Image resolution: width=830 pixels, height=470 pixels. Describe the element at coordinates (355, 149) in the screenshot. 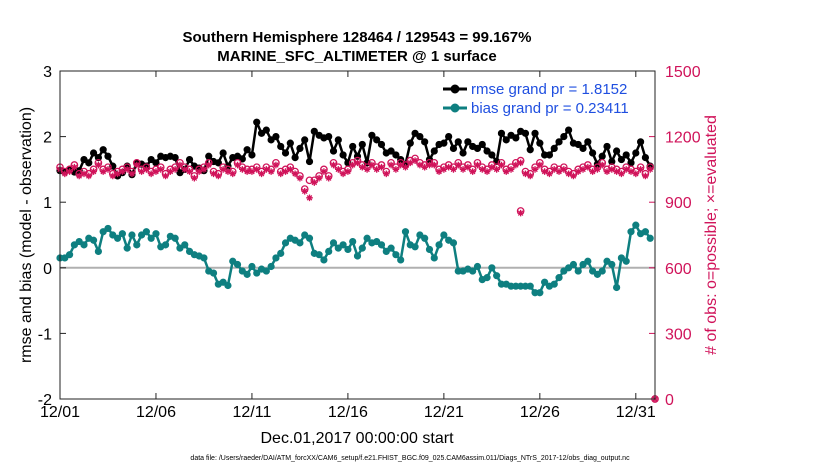

I see `rmse-line` at that location.